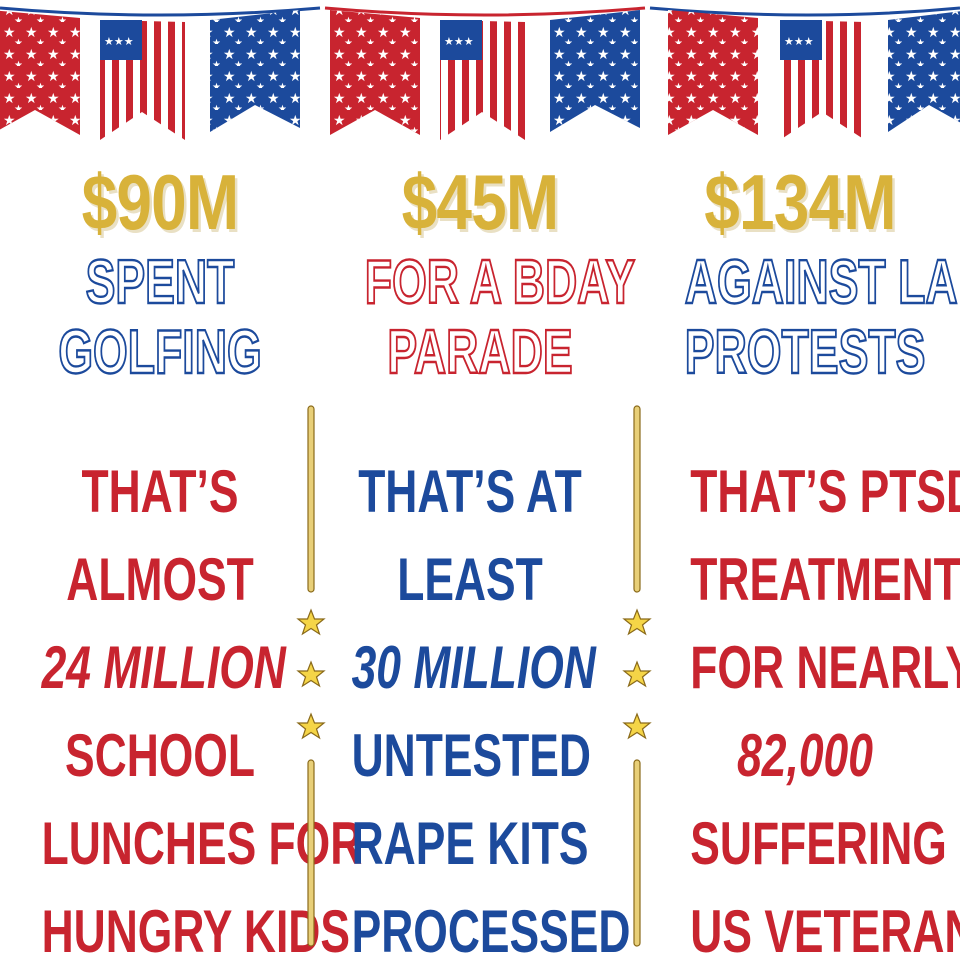 The width and height of the screenshot is (960, 960). Describe the element at coordinates (805, 755) in the screenshot. I see `protests-line-4: 82,000` at that location.